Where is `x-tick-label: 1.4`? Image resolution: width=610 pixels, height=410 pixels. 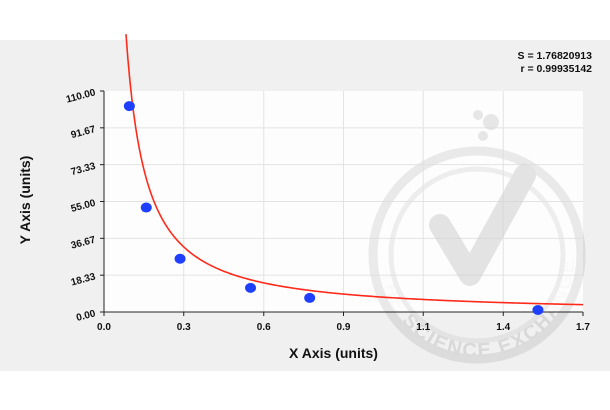 x-tick-label: 1.4 is located at coordinates (503, 327).